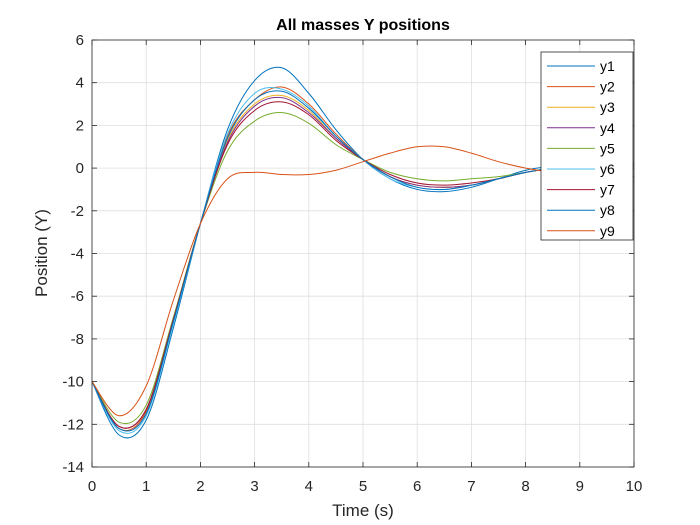 The height and width of the screenshot is (525, 700). What do you see at coordinates (73, 467) in the screenshot?
I see `y-tick-label: -14` at bounding box center [73, 467].